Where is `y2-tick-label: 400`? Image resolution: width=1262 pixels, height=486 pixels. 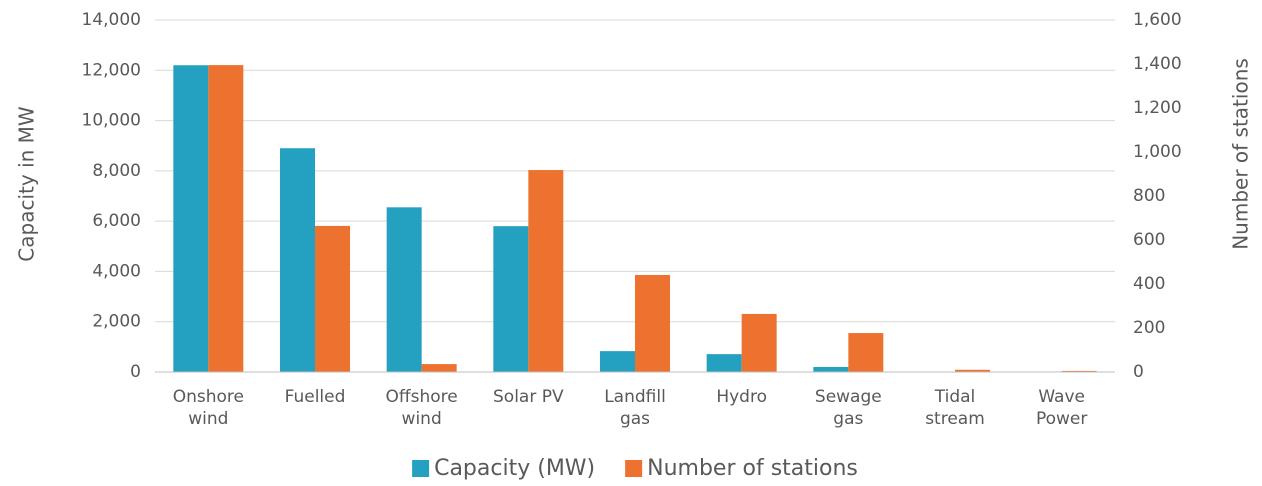
y2-tick-label: 400 is located at coordinates (1149, 284).